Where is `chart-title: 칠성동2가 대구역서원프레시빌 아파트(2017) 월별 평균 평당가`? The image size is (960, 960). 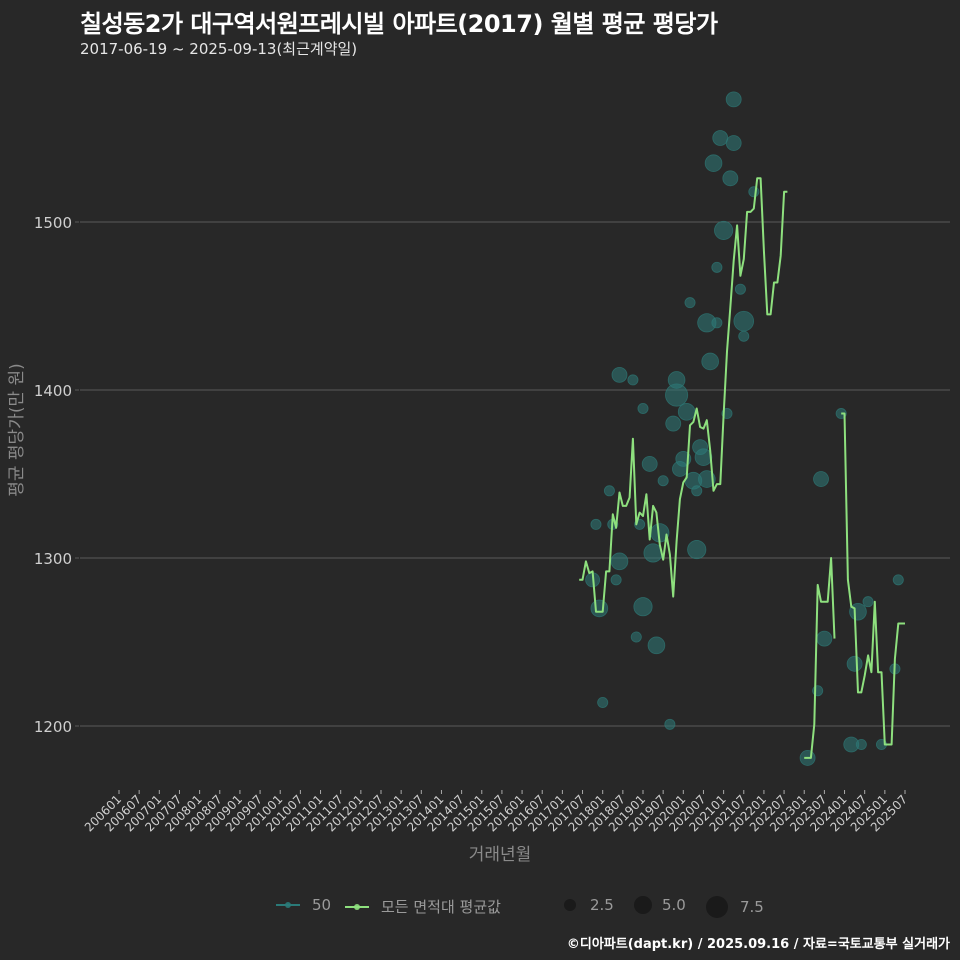 chart-title: 칠성동2가 대구역서원프레시빌 아파트(2017) 월별 평균 평당가 is located at coordinates (399, 24).